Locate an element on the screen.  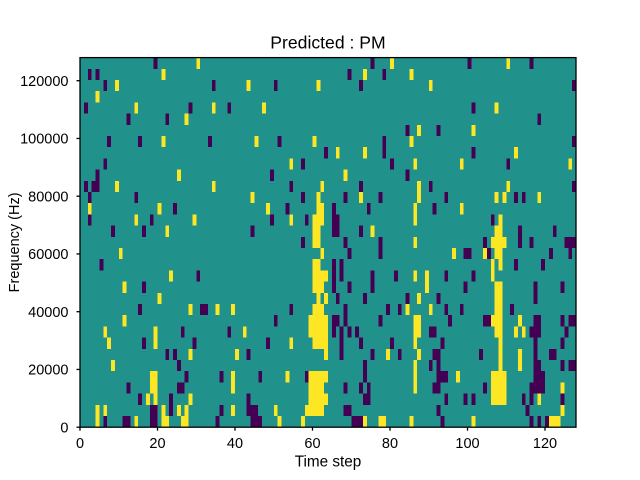
svg-text: 40 is located at coordinates (235, 444).